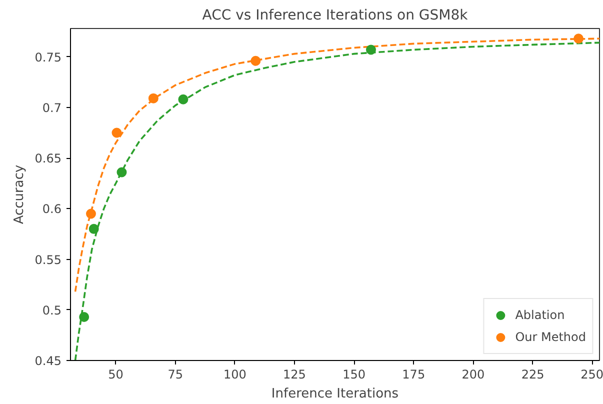 The image size is (603, 404). What do you see at coordinates (48, 159) in the screenshot?
I see `y-tick-label: 0.65` at bounding box center [48, 159].